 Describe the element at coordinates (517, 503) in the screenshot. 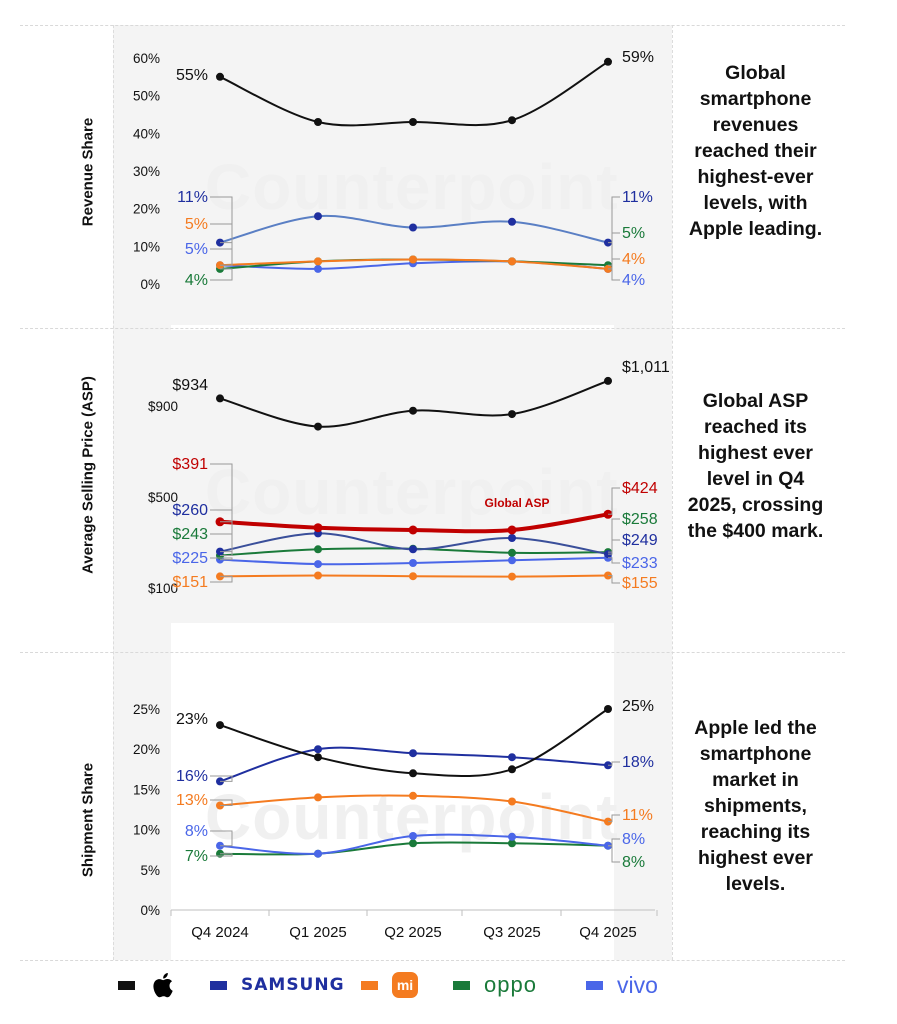

I see `global-asp-annotation: Global ASP` at that location.